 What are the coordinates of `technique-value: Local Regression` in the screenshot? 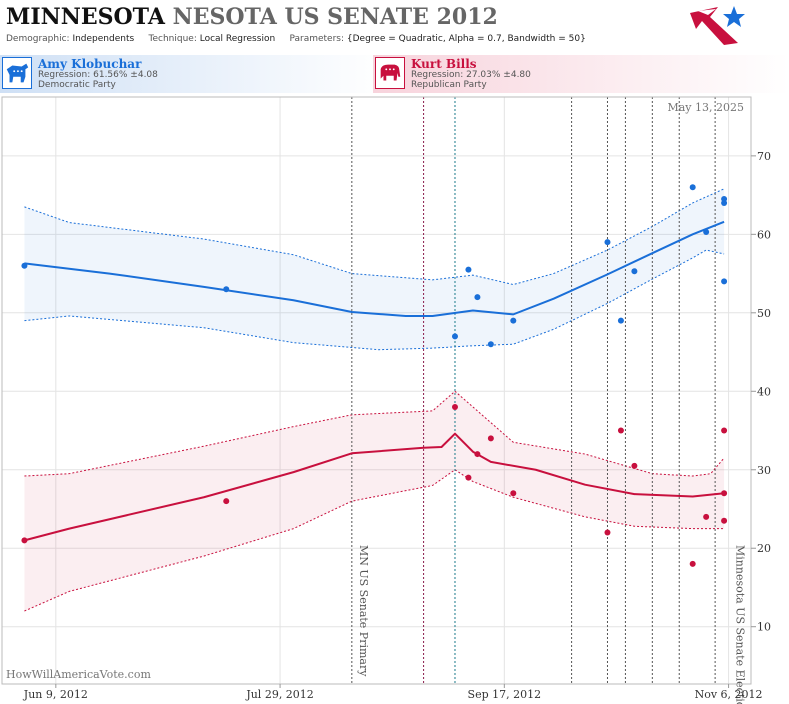 It's located at (237, 39).